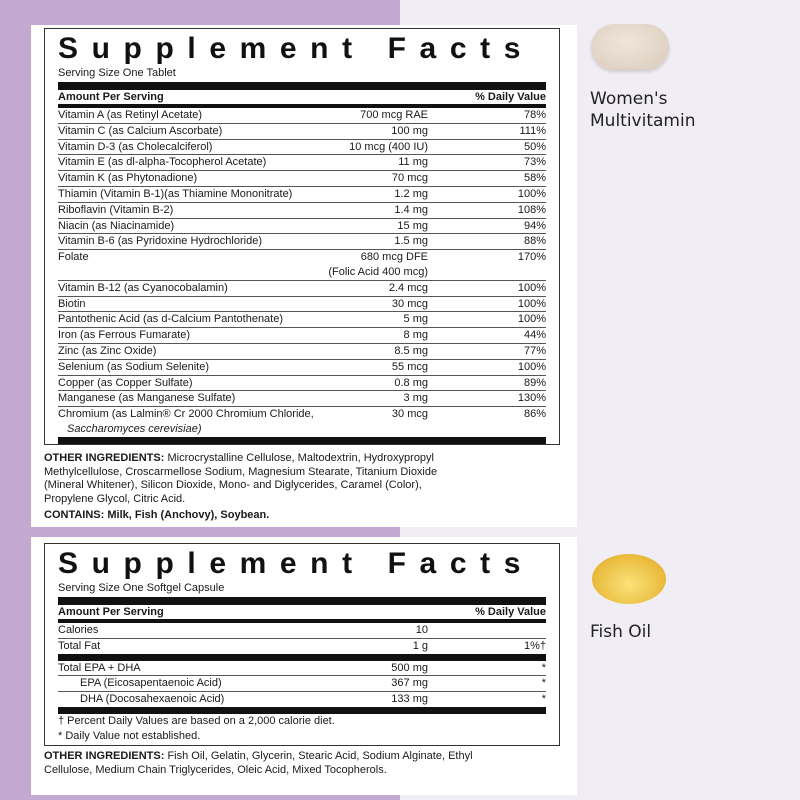 The image size is (800, 800). What do you see at coordinates (534, 335) in the screenshot?
I see `daily-value: 44%` at bounding box center [534, 335].